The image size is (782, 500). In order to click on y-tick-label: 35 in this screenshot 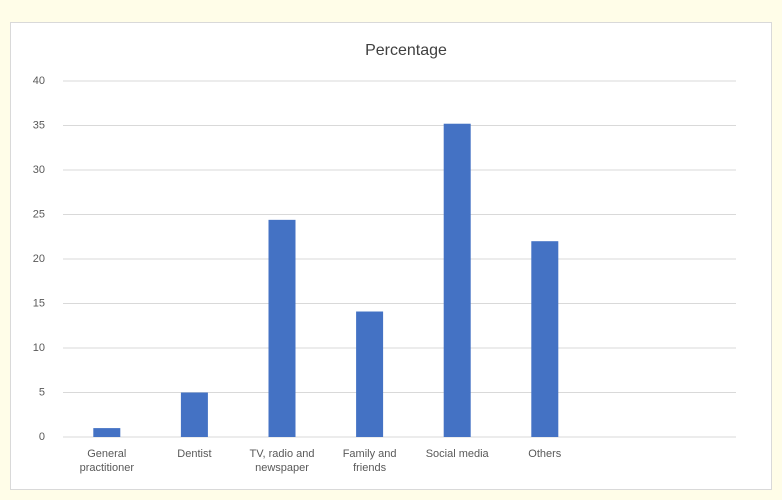, I will do `click(39, 125)`.